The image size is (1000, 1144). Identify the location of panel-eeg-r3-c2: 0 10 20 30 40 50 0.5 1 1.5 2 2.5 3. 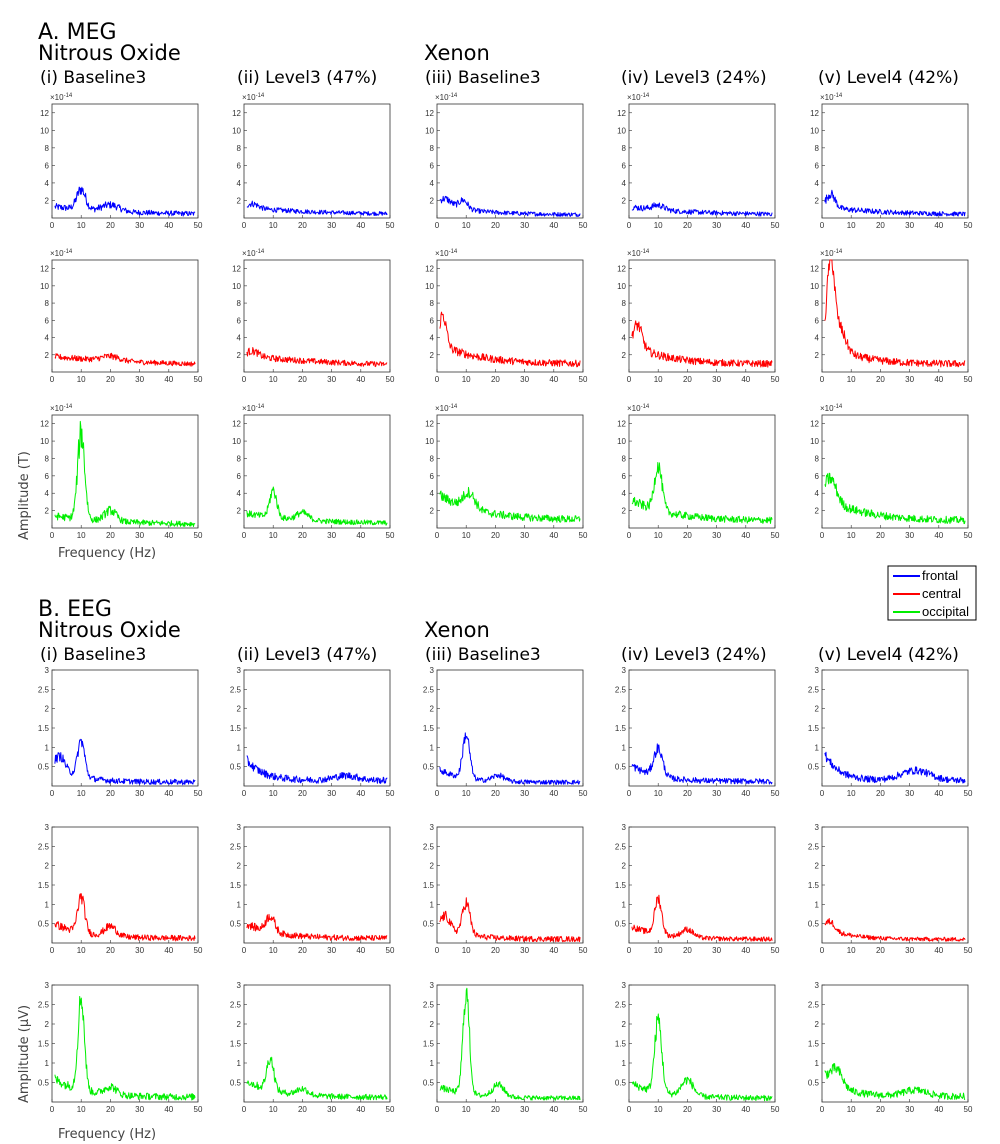
(312, 1047).